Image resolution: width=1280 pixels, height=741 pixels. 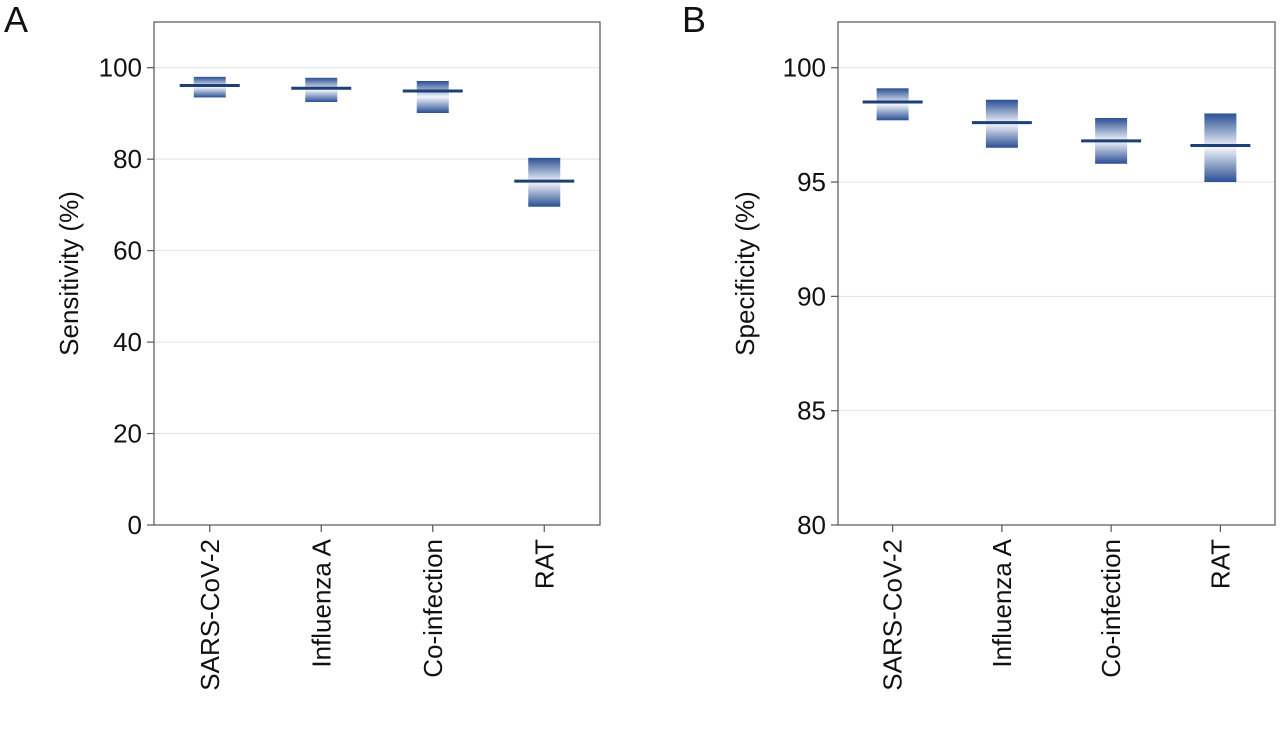 What do you see at coordinates (694, 20) in the screenshot?
I see `panel-label-b: B` at bounding box center [694, 20].